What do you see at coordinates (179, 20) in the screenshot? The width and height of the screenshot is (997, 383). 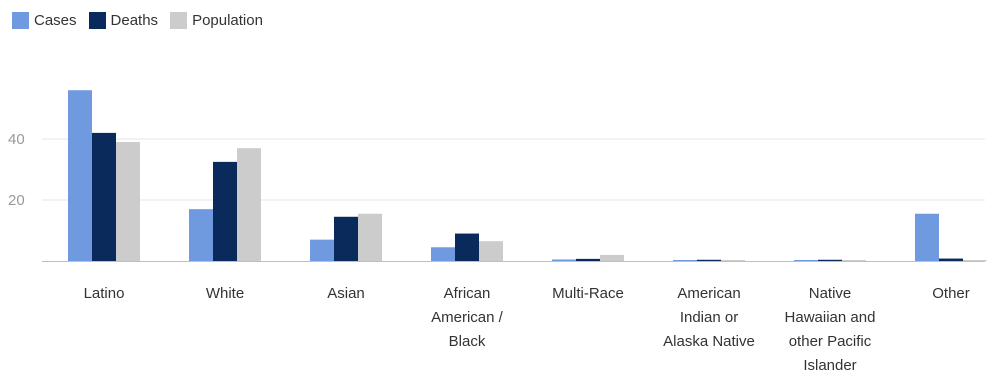 I see `legend-swatch-population` at bounding box center [179, 20].